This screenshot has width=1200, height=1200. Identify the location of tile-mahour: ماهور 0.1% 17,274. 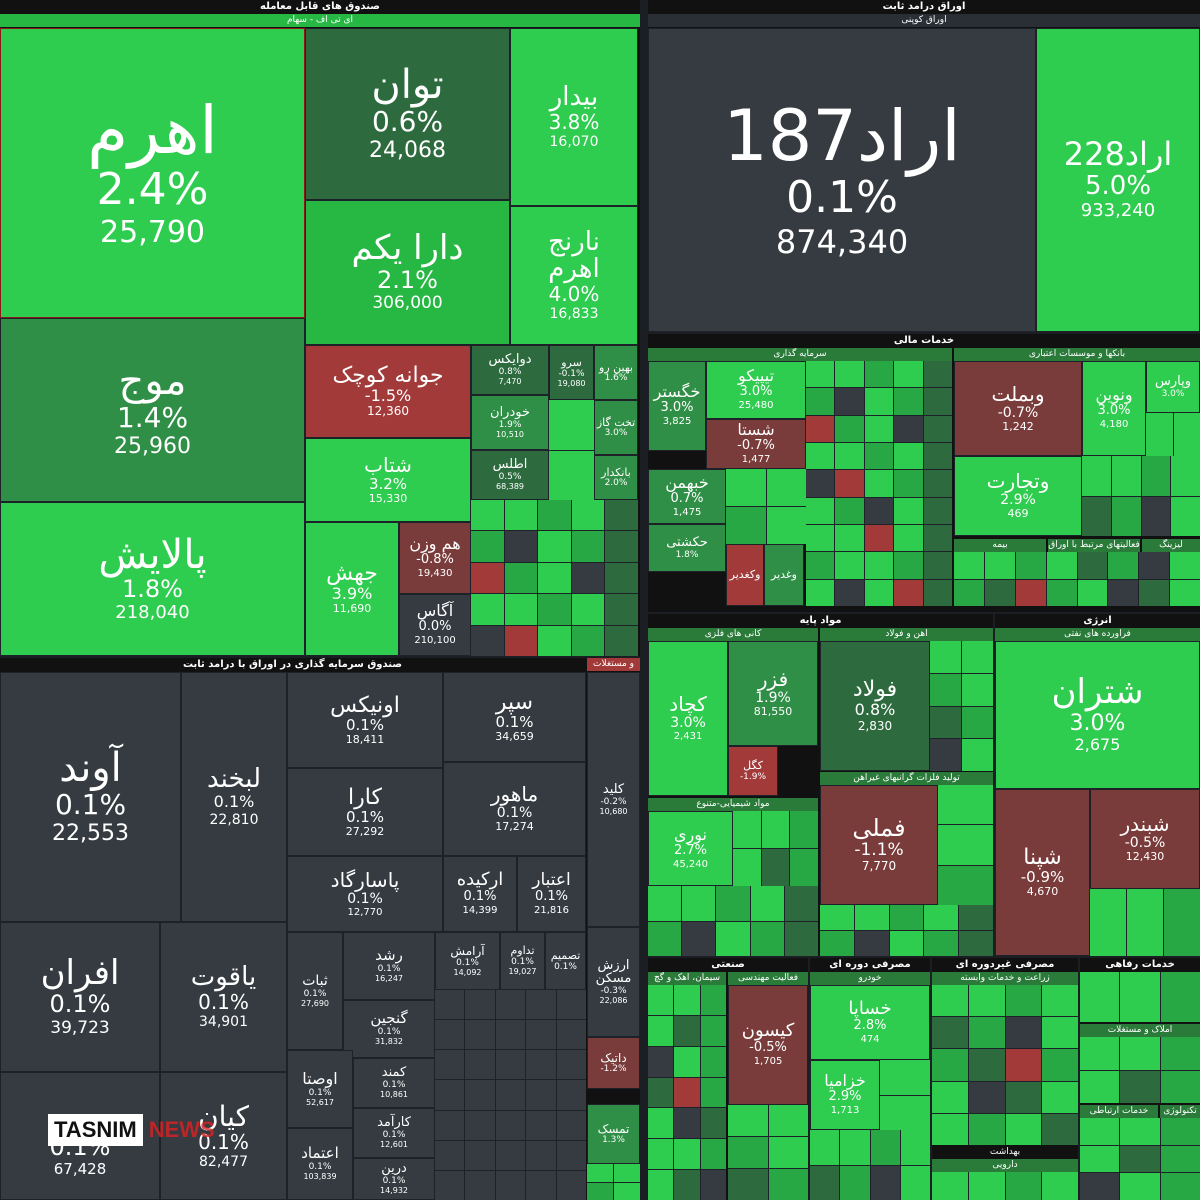
(514, 809).